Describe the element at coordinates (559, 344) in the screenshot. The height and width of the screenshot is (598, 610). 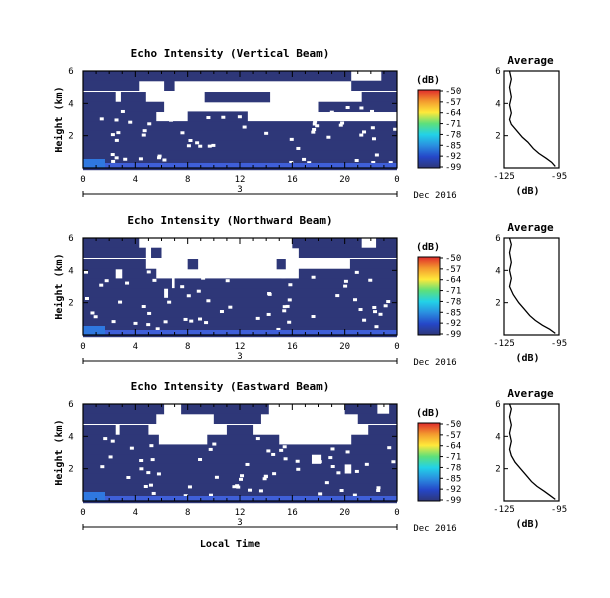
I see `average-x-tick-label: -95` at that location.